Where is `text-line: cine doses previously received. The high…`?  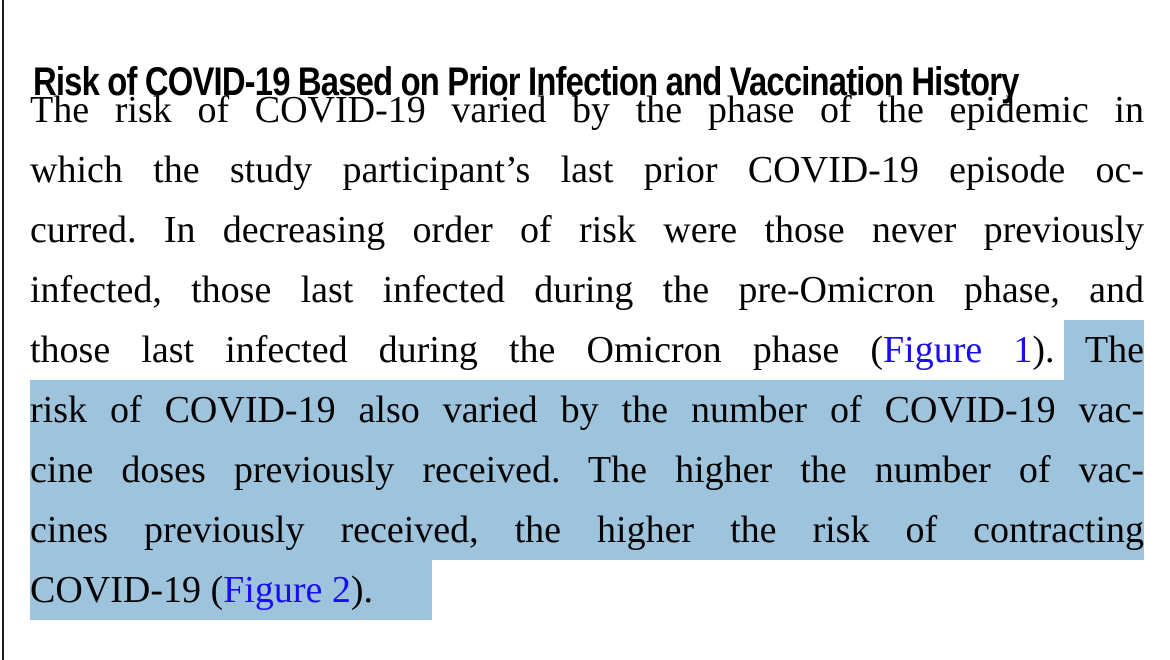 text-line: cine doses previously received. The high… is located at coordinates (587, 470).